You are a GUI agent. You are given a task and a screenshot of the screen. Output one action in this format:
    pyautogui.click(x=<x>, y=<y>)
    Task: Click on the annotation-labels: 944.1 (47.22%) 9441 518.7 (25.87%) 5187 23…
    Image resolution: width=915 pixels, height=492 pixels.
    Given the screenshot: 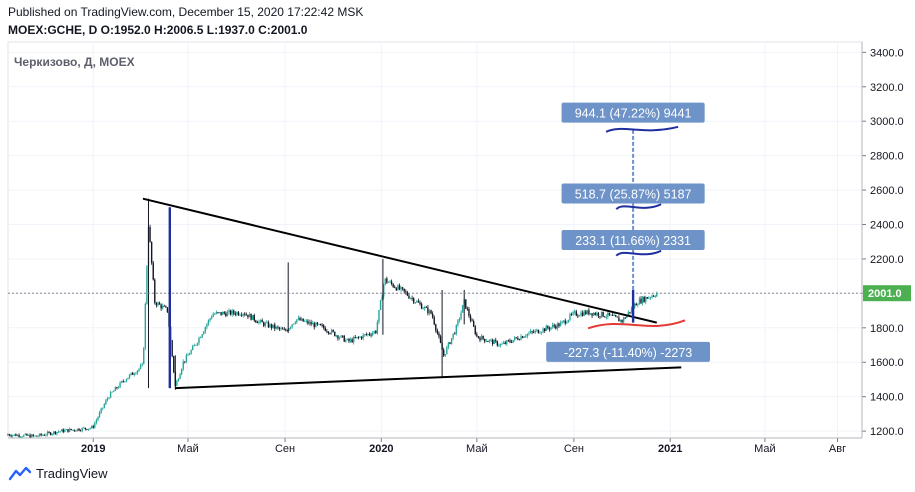 What is the action you would take?
    pyautogui.click(x=628, y=232)
    